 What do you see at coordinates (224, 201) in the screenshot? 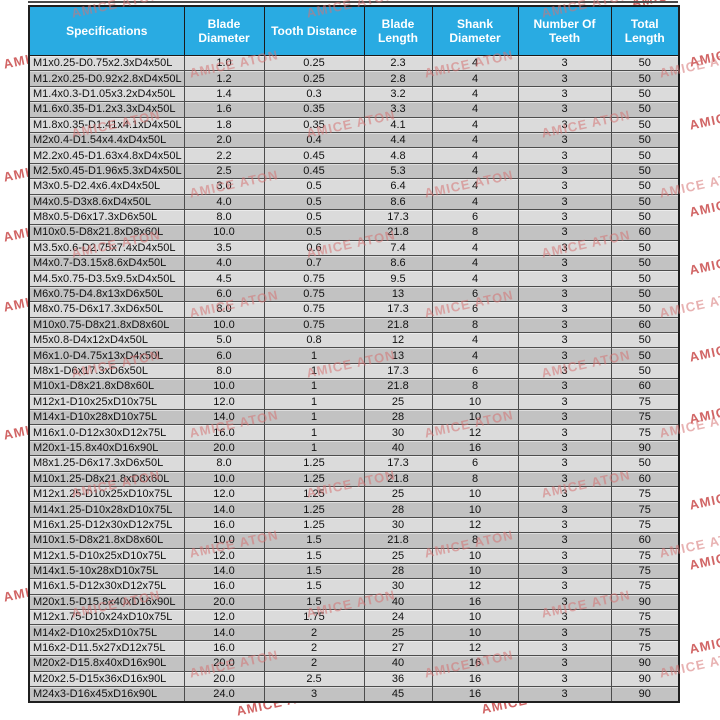
I see `value-cell: 4.0` at bounding box center [224, 201].